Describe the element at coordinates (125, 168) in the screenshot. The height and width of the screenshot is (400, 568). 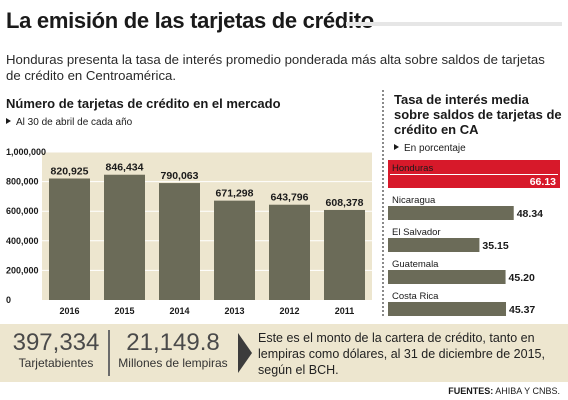
I see `bar-value-label: 846,434` at that location.